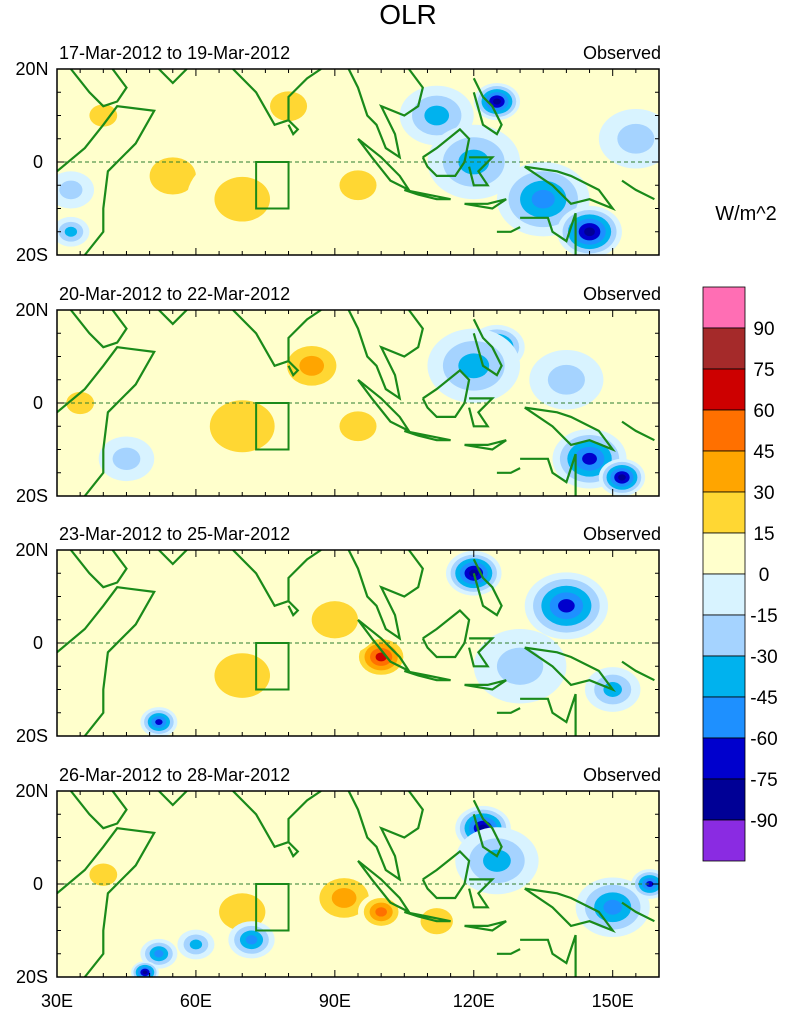 Image resolution: width=791 pixels, height=1013 pixels. Describe the element at coordinates (622, 534) in the screenshot. I see `panel-3-label: Observed` at that location.